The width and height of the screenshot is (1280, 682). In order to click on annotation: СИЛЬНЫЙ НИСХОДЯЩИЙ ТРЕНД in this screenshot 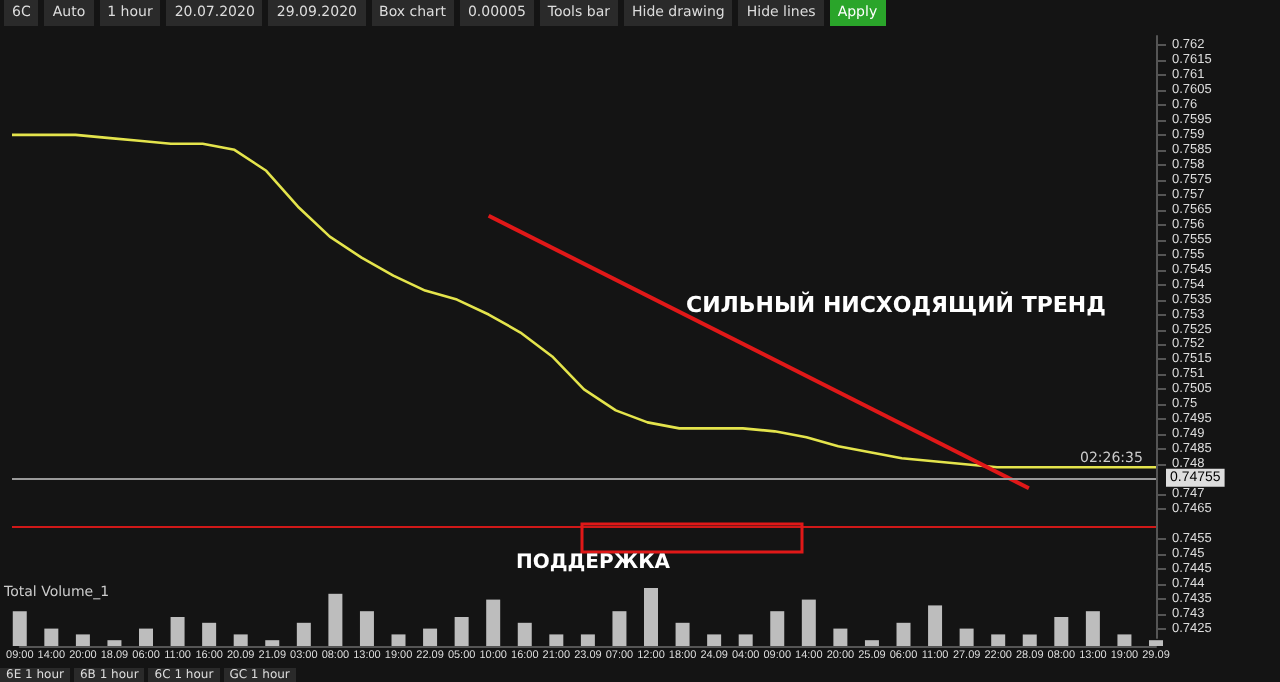, I will do `click(896, 305)`.